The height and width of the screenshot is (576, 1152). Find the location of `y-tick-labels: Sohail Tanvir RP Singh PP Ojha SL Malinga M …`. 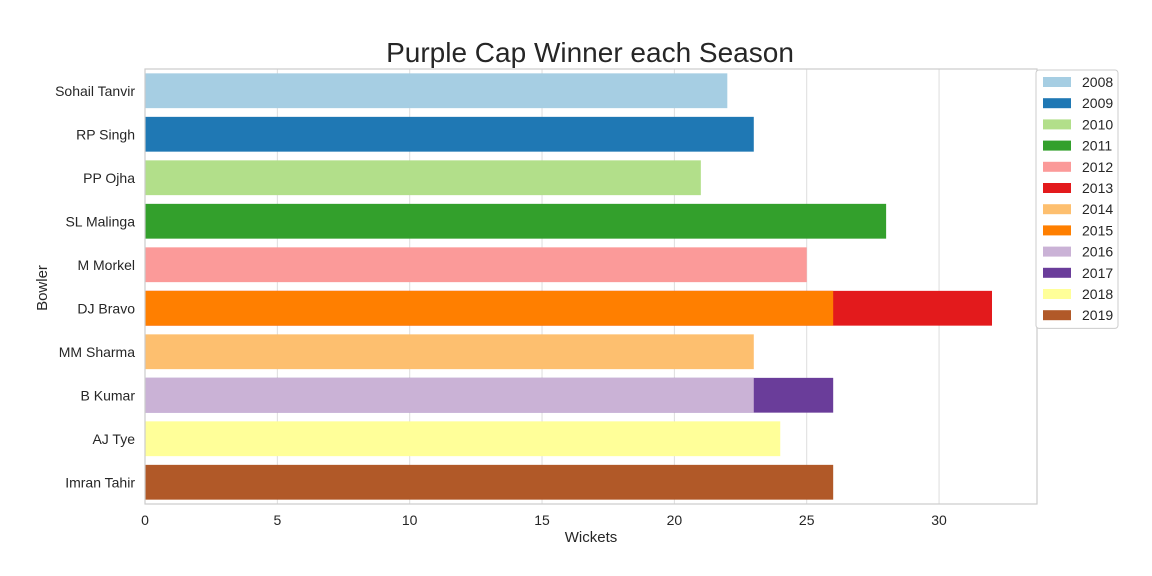

y-tick-labels: Sohail Tanvir RP Singh PP Ojha SL Malinga M … is located at coordinates (95, 287).